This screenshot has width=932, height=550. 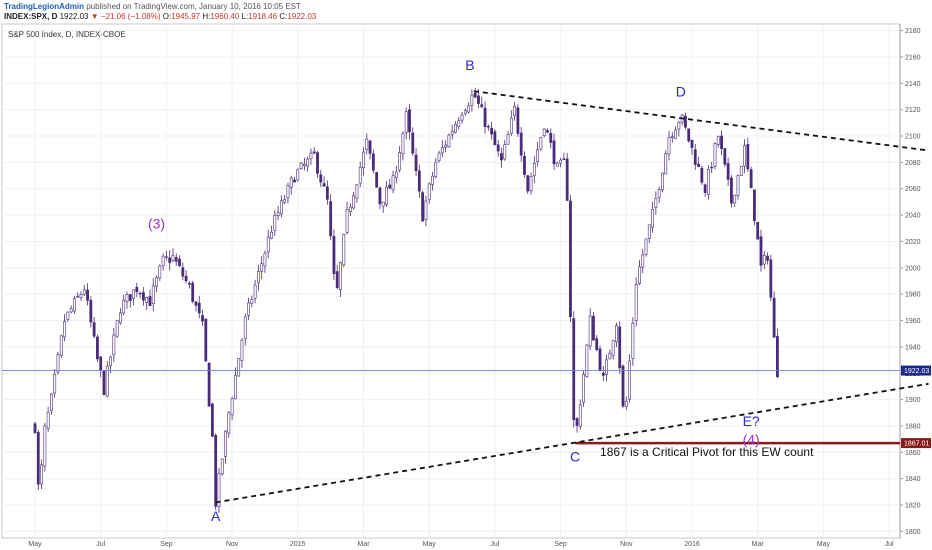 I want to click on low-label: L:, so click(x=245, y=16).